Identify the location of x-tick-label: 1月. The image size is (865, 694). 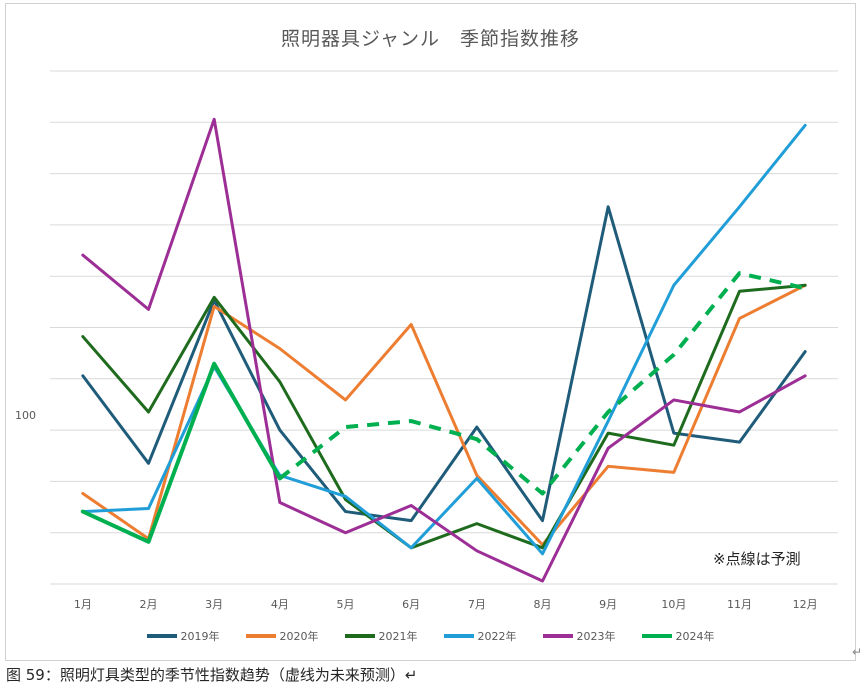
(83, 604).